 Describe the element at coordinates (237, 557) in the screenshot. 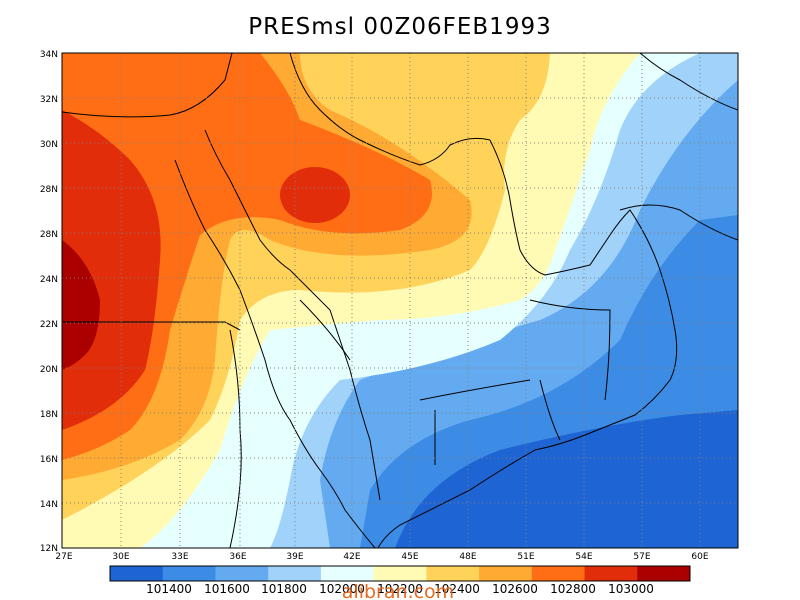

I see `lon-label: 36E` at that location.